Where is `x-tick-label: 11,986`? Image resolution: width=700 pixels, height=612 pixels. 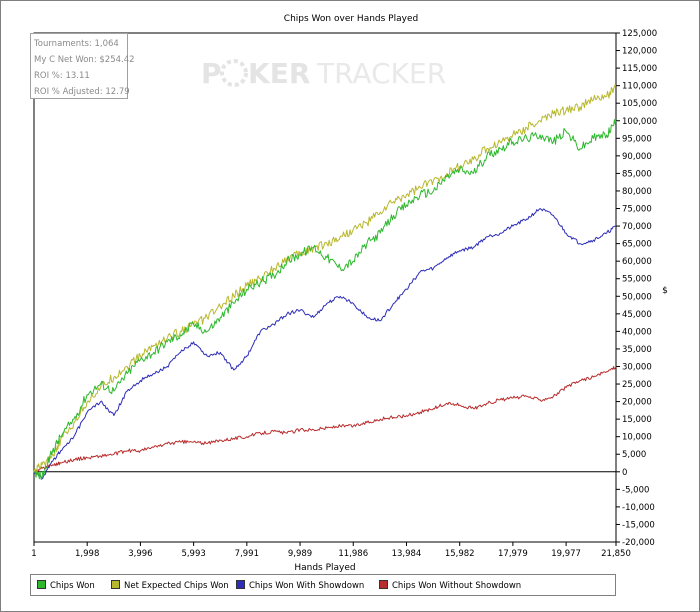 x-tick-label: 11,986 is located at coordinates (353, 554).